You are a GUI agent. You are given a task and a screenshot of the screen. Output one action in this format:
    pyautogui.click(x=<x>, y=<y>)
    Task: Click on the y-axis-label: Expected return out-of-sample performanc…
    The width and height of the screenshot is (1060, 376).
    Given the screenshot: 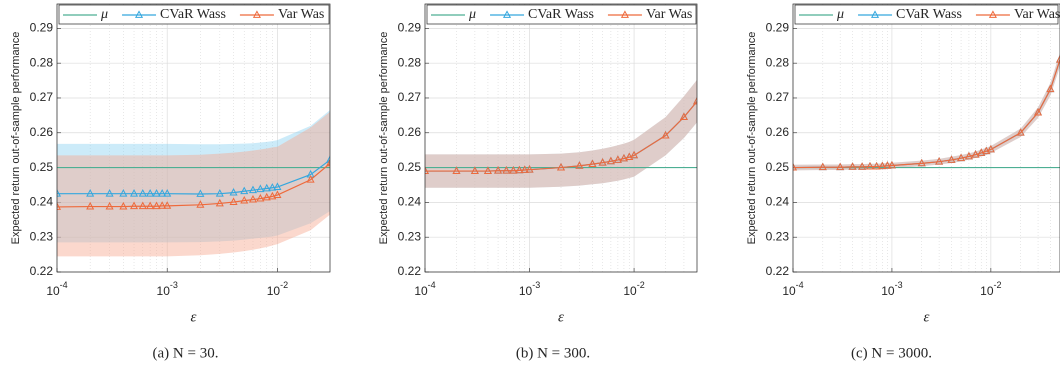 What is the action you would take?
    pyautogui.click(x=384, y=138)
    